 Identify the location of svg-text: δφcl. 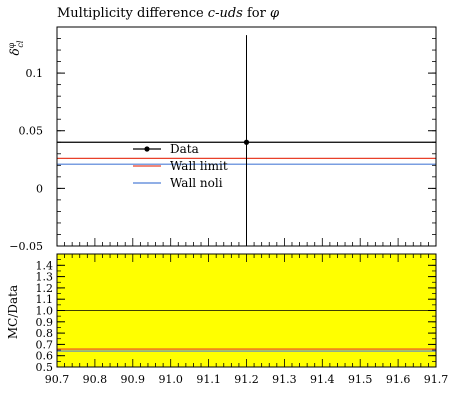
(16, 47).